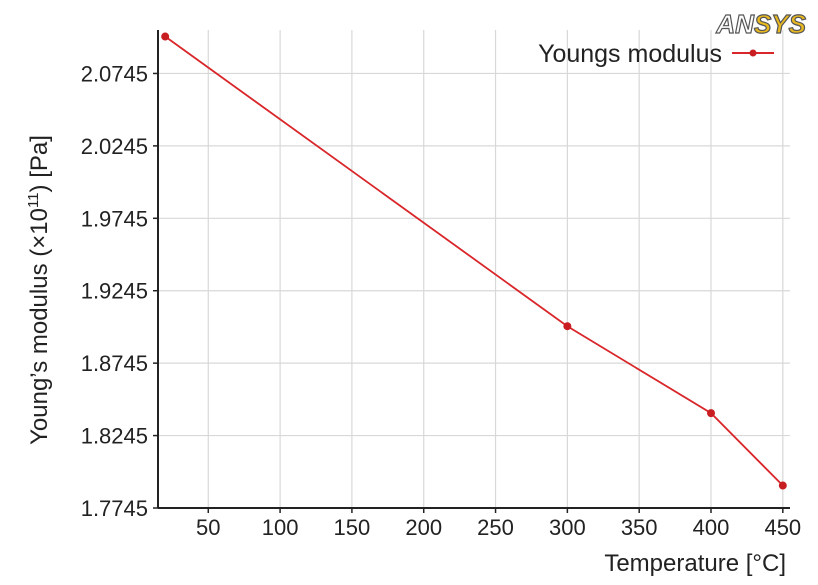  What do you see at coordinates (114, 363) in the screenshot?
I see `y-tick-label: 1.8745` at bounding box center [114, 363].